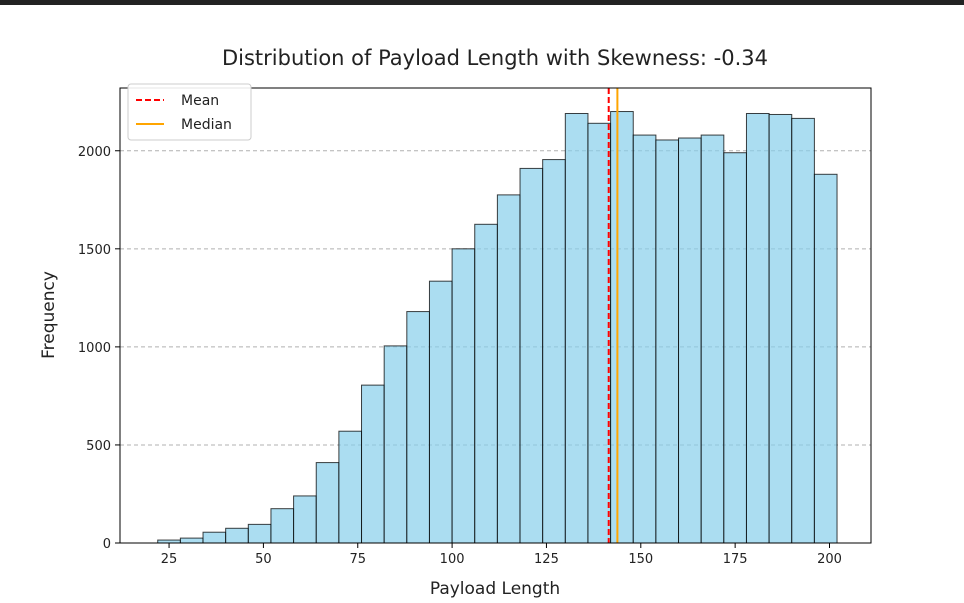 The width and height of the screenshot is (964, 603). Describe the element at coordinates (452, 559) in the screenshot. I see `x-tick-label: 100` at that location.